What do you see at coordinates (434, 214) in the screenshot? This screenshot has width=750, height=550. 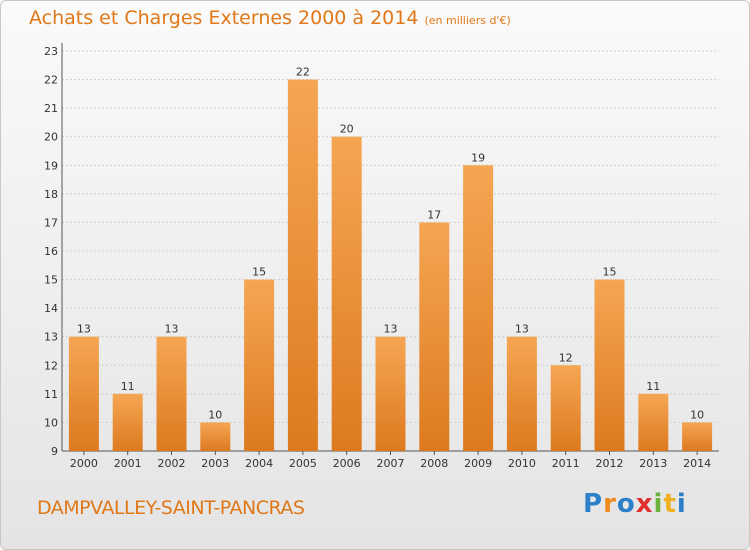 I see `data-label-2008: 17` at bounding box center [434, 214].